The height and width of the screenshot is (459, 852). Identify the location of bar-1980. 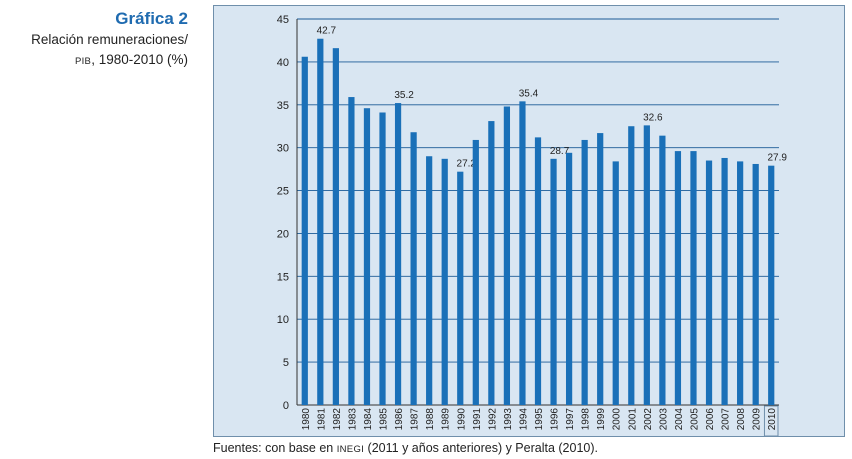
(304, 231).